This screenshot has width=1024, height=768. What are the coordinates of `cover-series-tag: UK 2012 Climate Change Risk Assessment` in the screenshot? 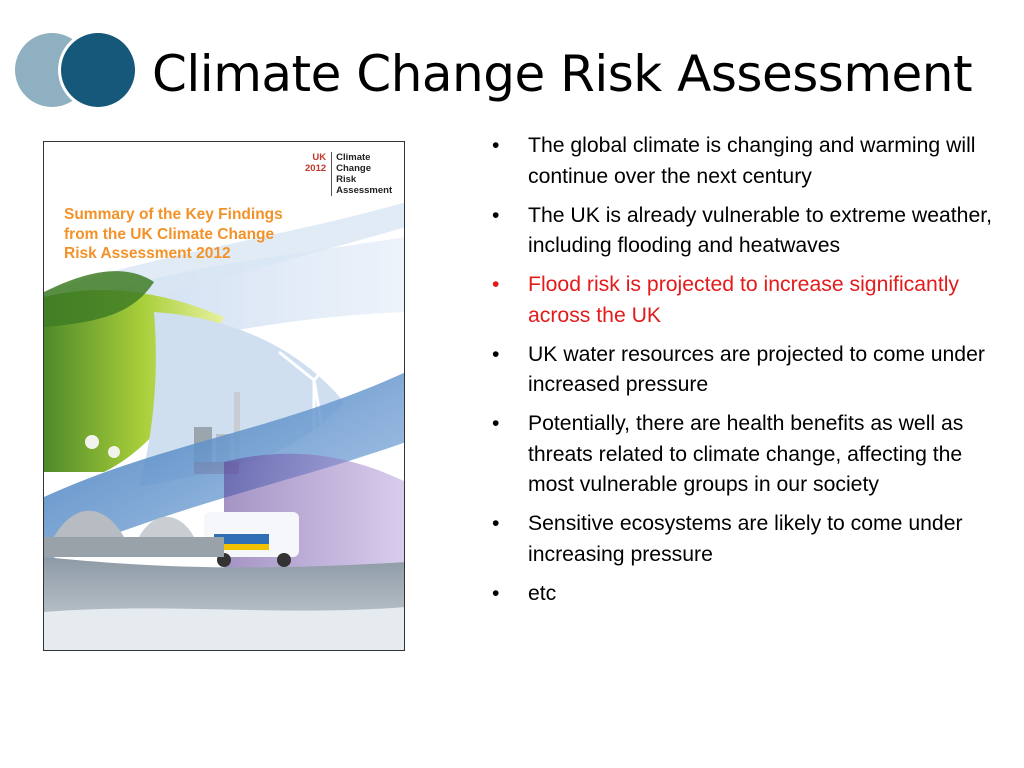 It's located at (348, 174).